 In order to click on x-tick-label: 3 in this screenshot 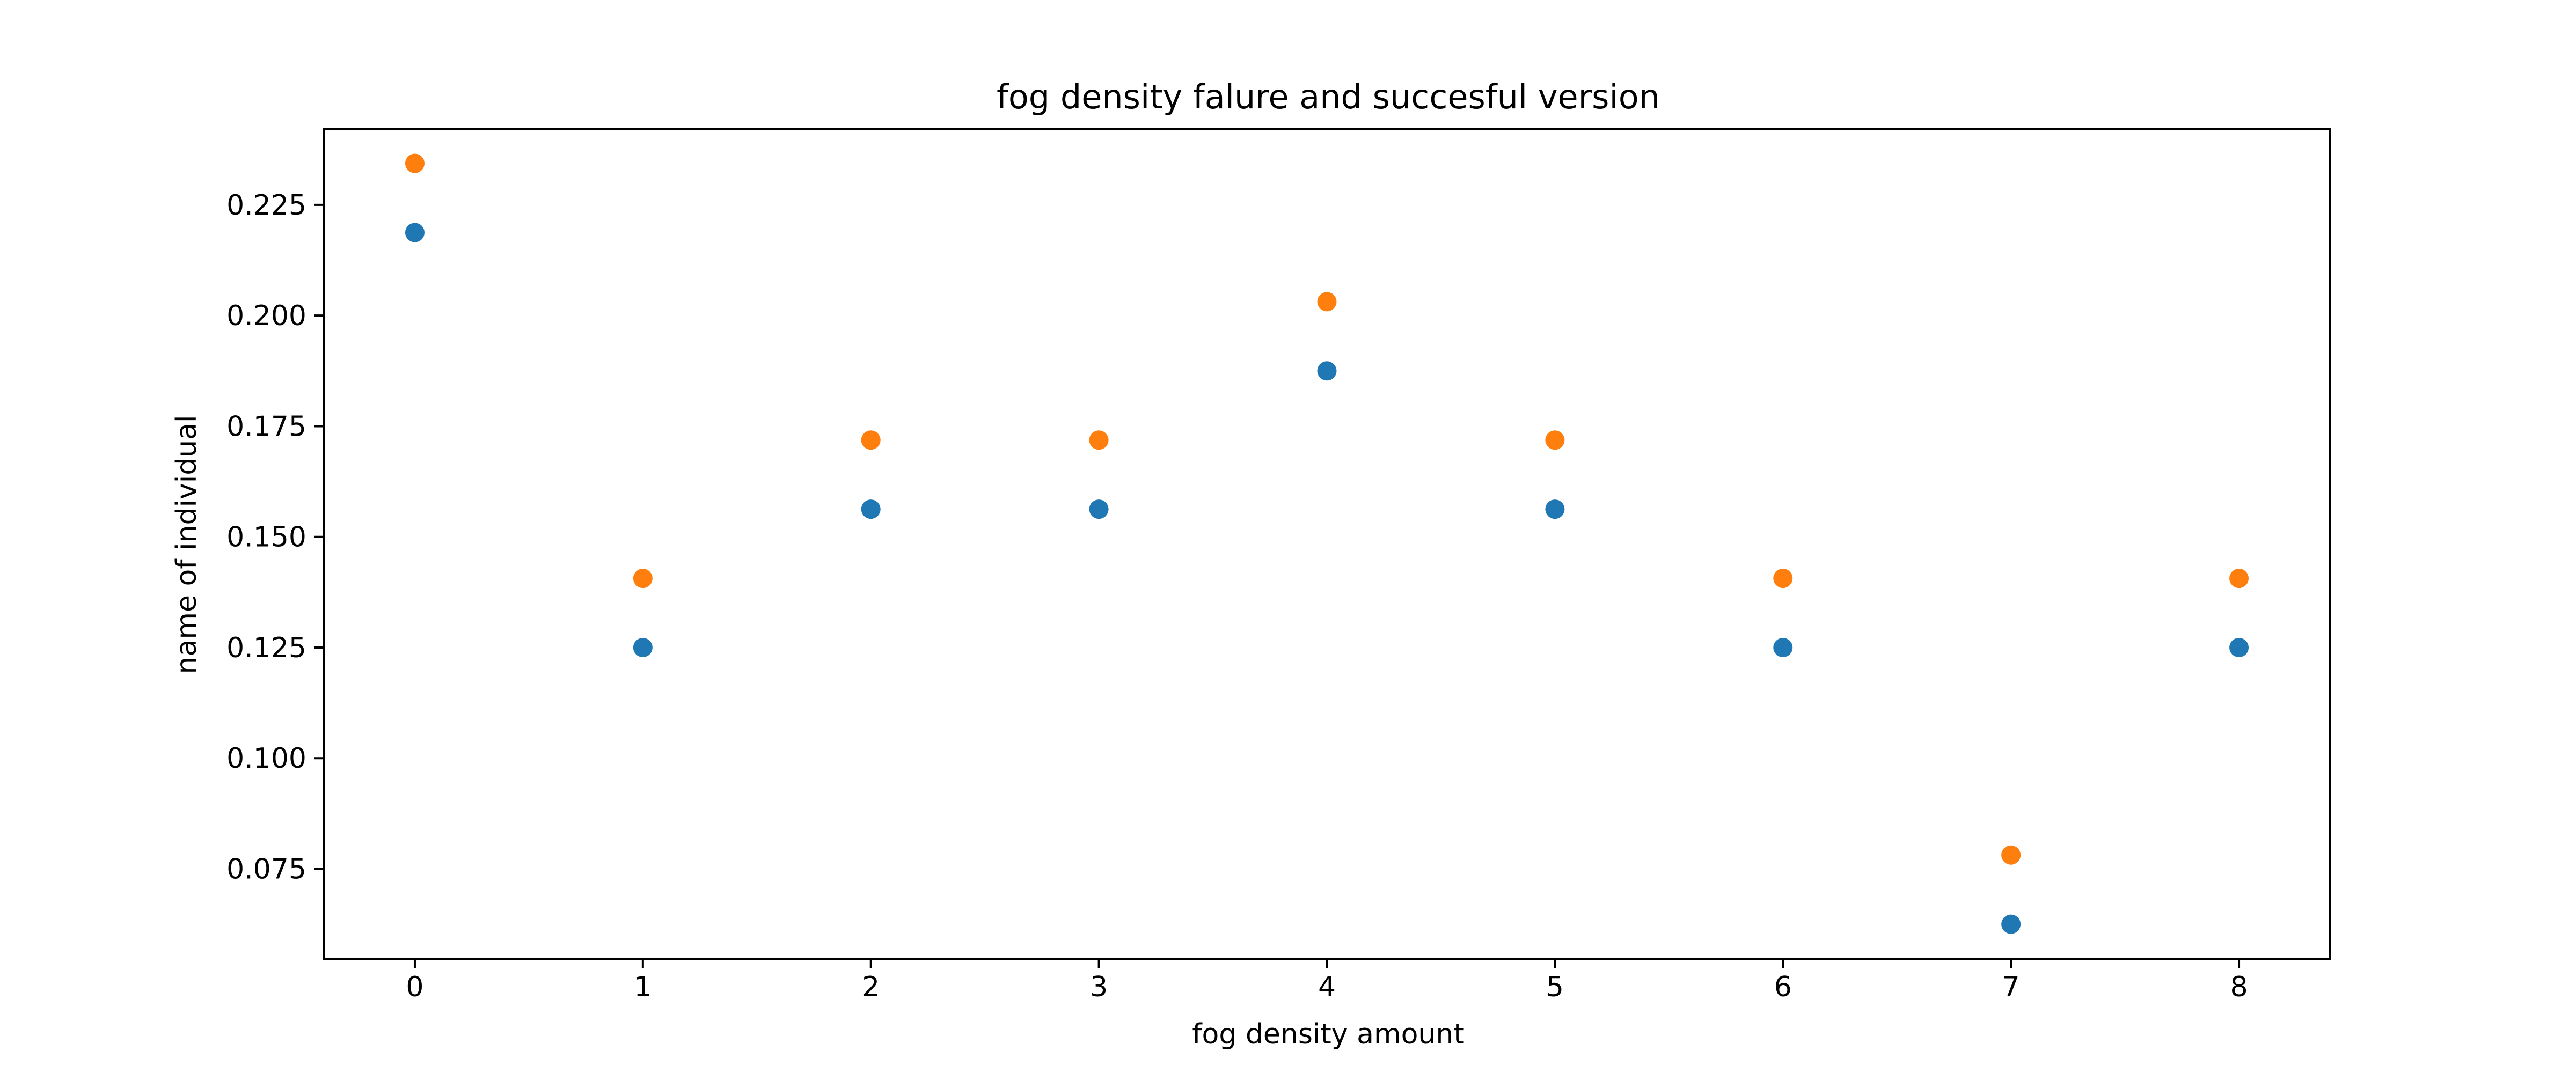, I will do `click(1099, 987)`.